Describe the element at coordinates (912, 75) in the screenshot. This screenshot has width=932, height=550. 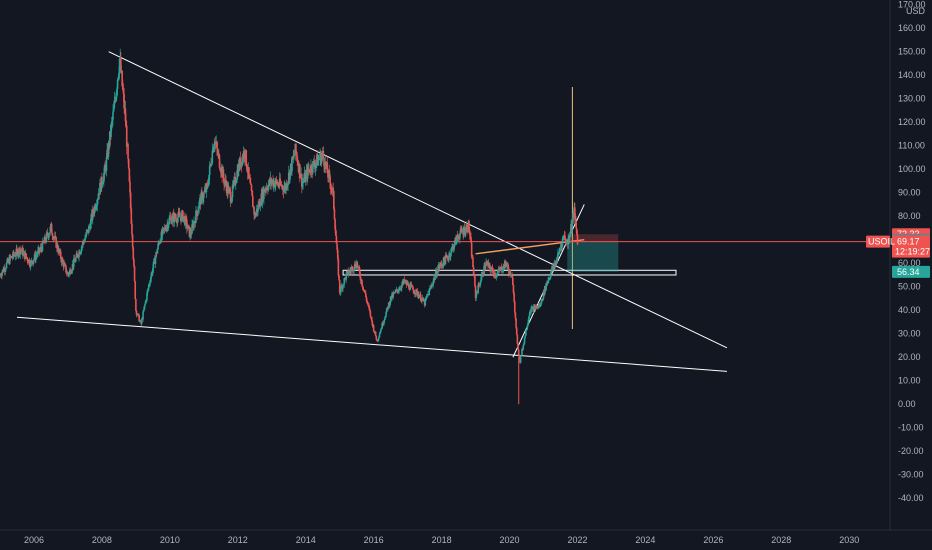
I see `price-tick-label: 140.00` at that location.